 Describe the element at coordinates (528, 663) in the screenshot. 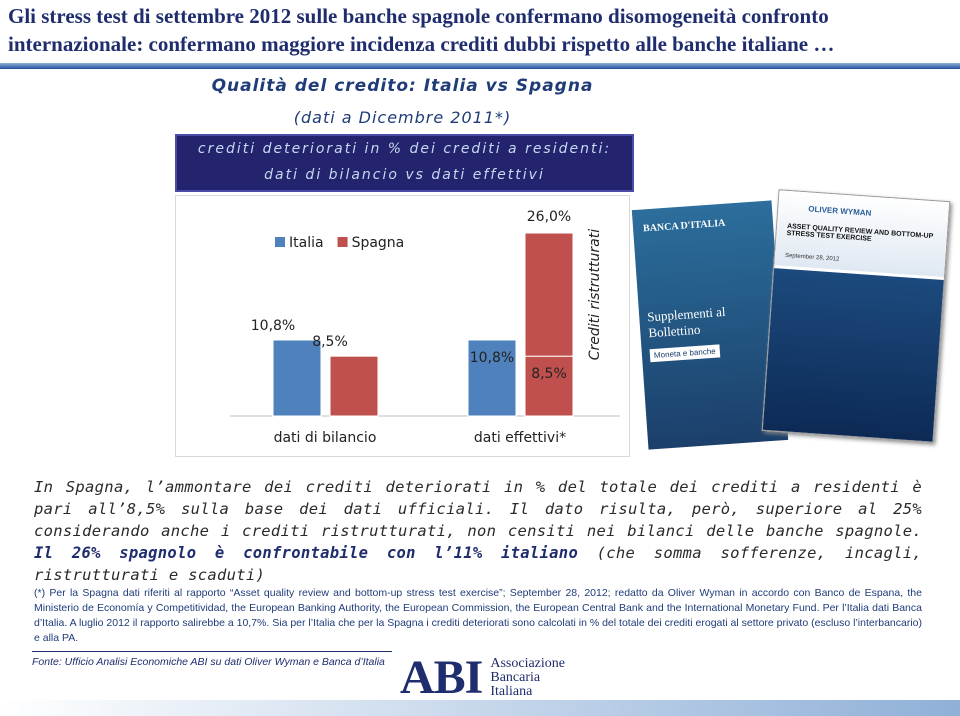

I see `logo-line: Associazione` at that location.